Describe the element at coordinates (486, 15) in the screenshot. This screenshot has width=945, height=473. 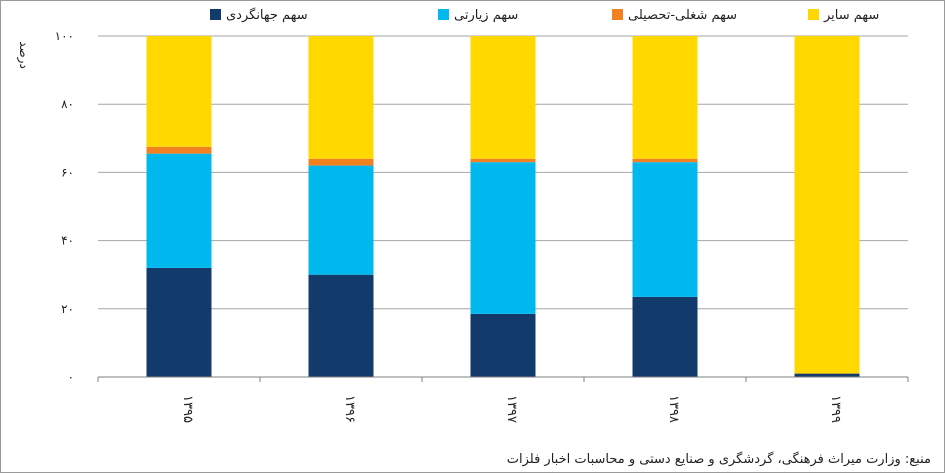
I see `legend-label: سهم زیارتی` at that location.